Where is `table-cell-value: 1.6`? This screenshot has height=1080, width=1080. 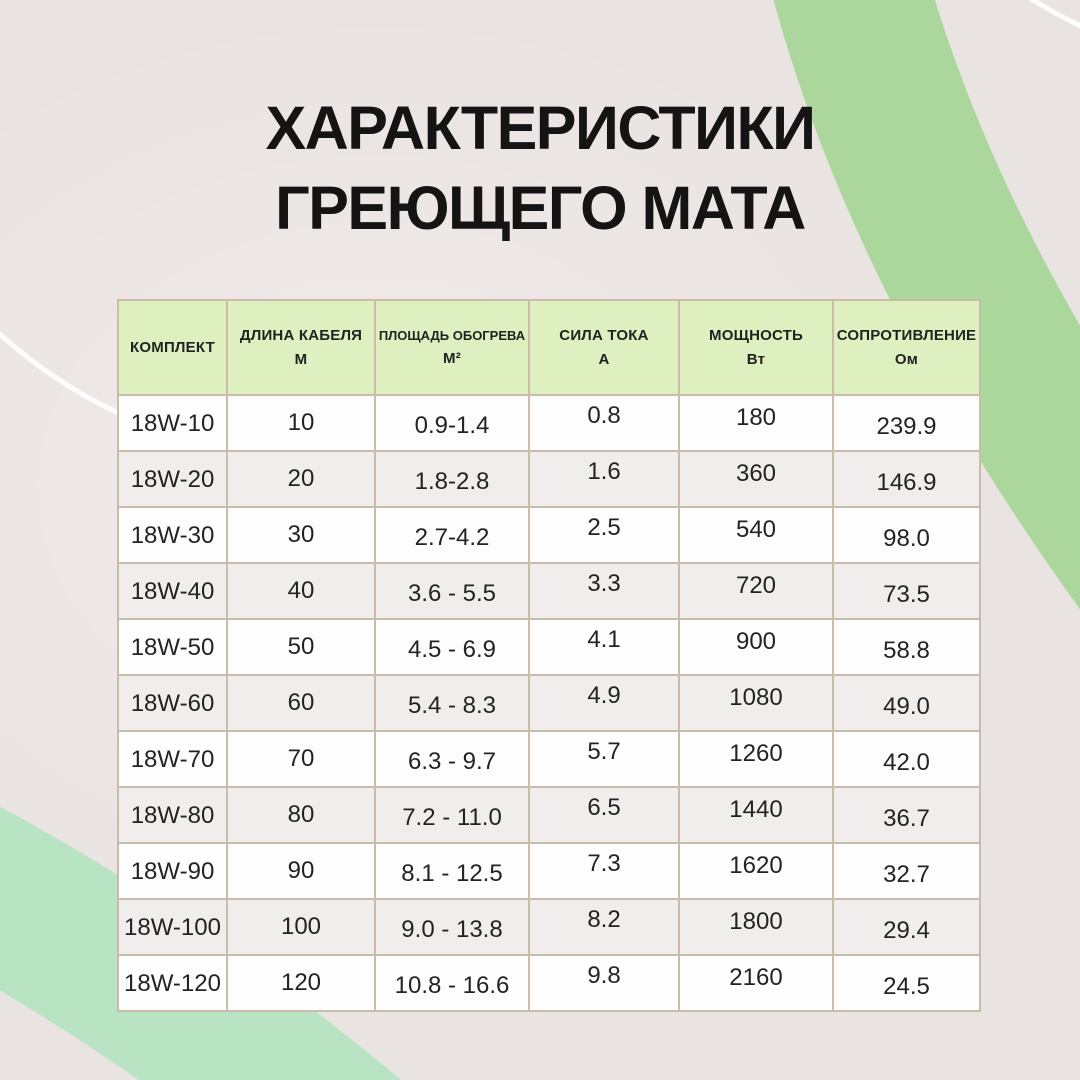 table-cell-value: 1.6 is located at coordinates (604, 471).